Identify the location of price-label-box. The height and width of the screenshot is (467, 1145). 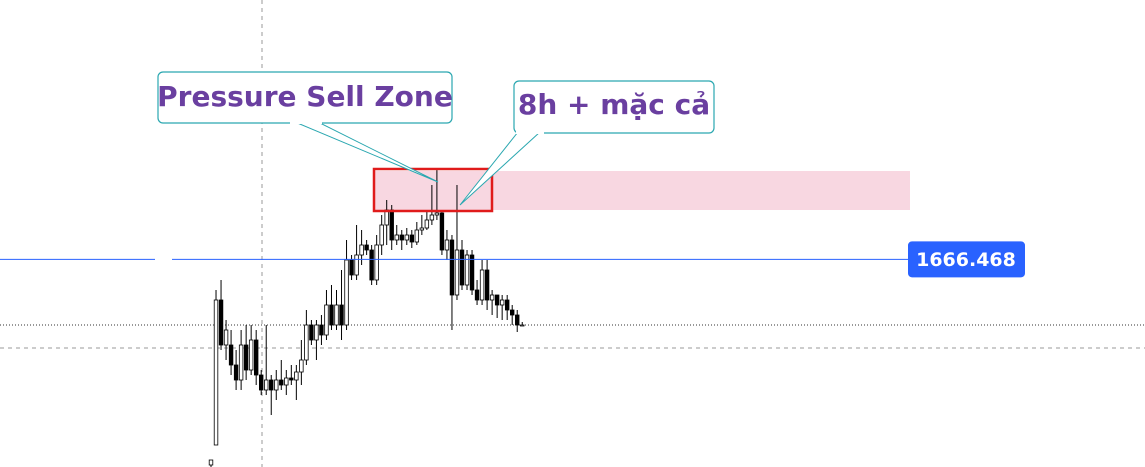
(966, 259).